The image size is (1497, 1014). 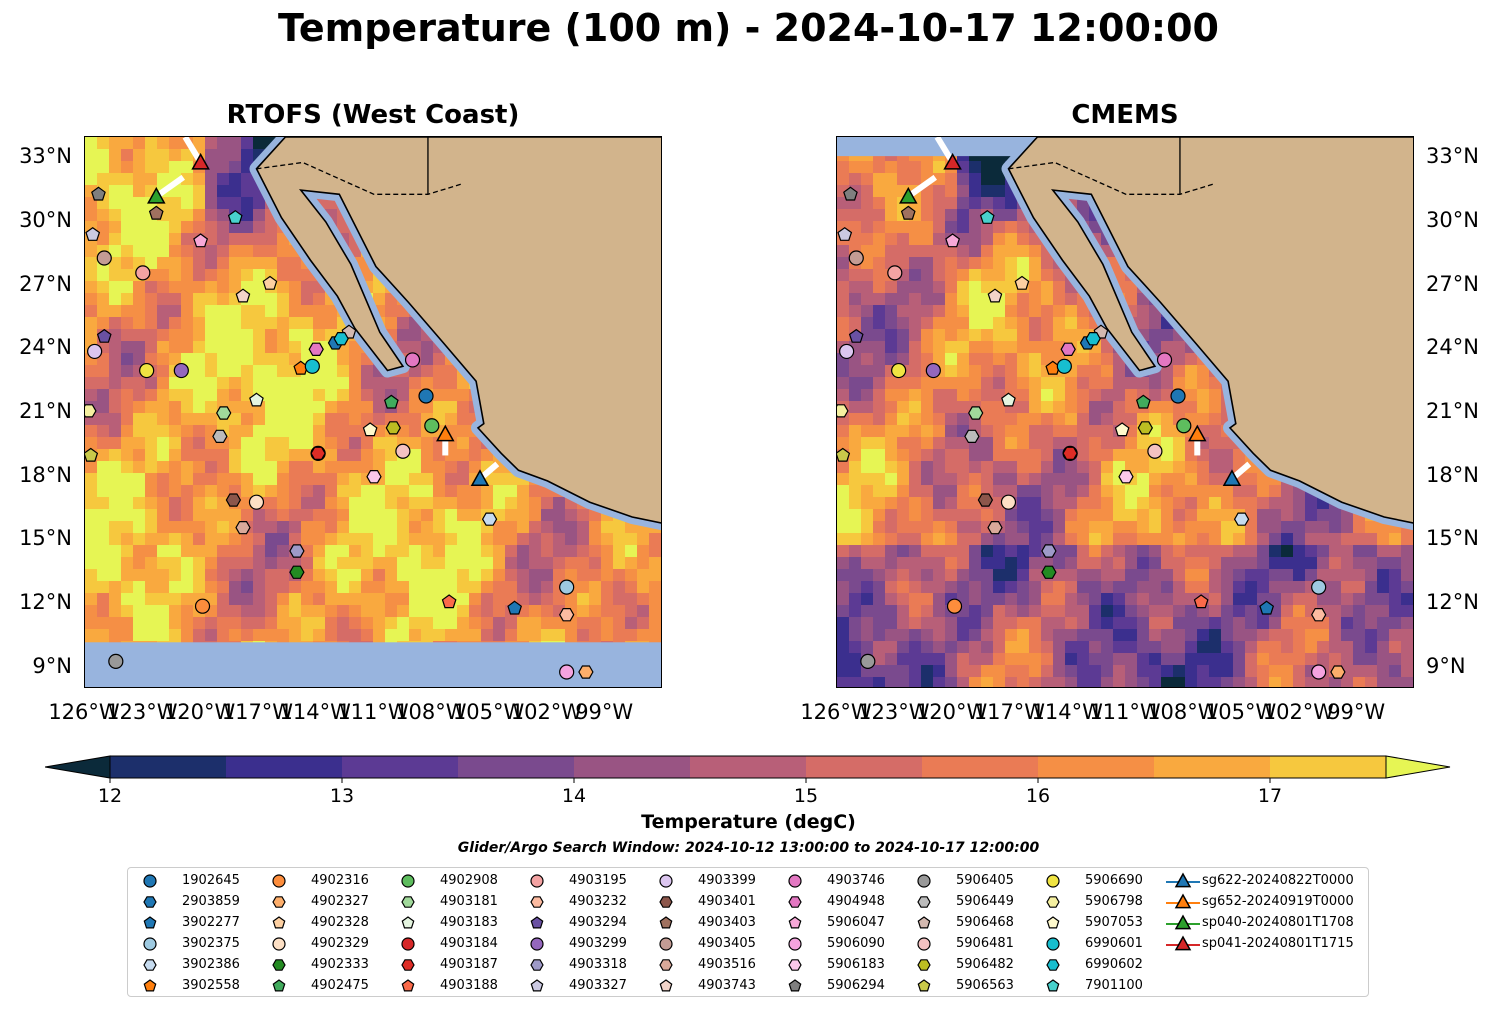 I want to click on x-tick-label: 114°W, so click(x=315, y=712).